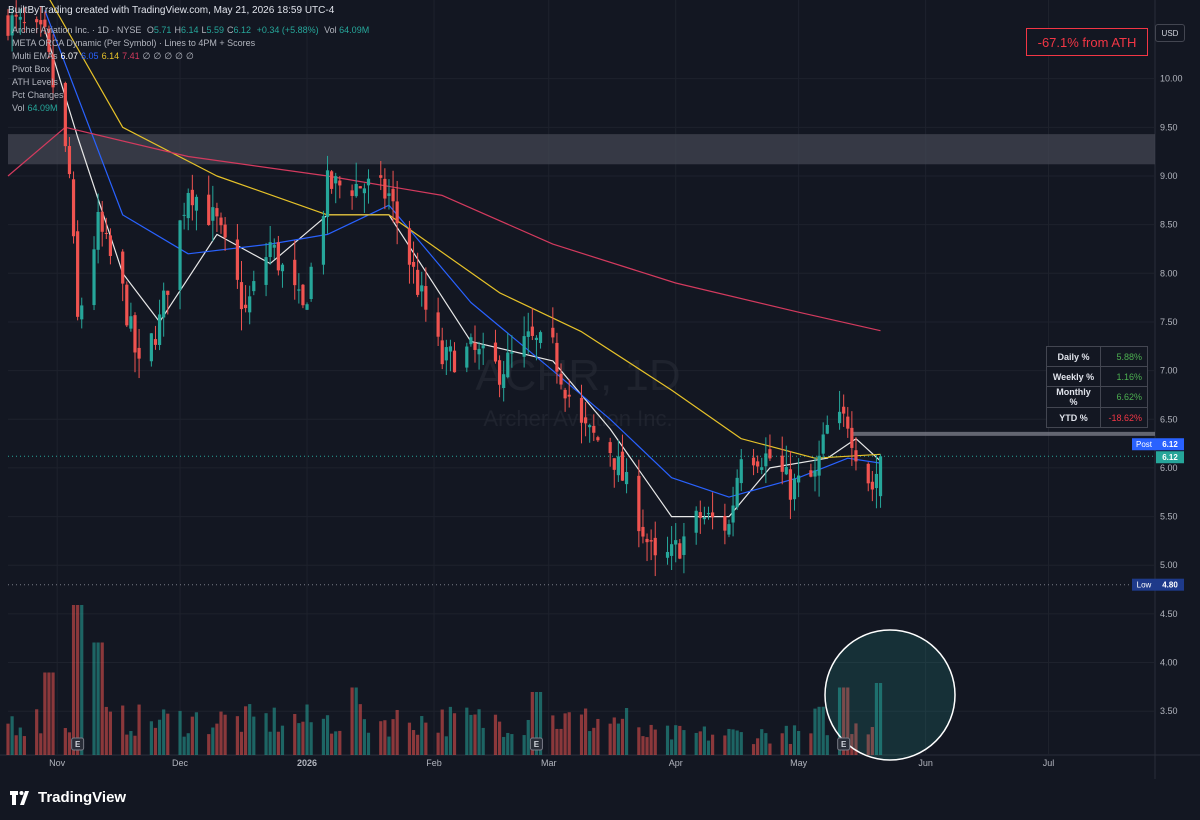 This screenshot has width=1200, height=820. What do you see at coordinates (1170, 33) in the screenshot?
I see `currency-button: USD` at bounding box center [1170, 33].